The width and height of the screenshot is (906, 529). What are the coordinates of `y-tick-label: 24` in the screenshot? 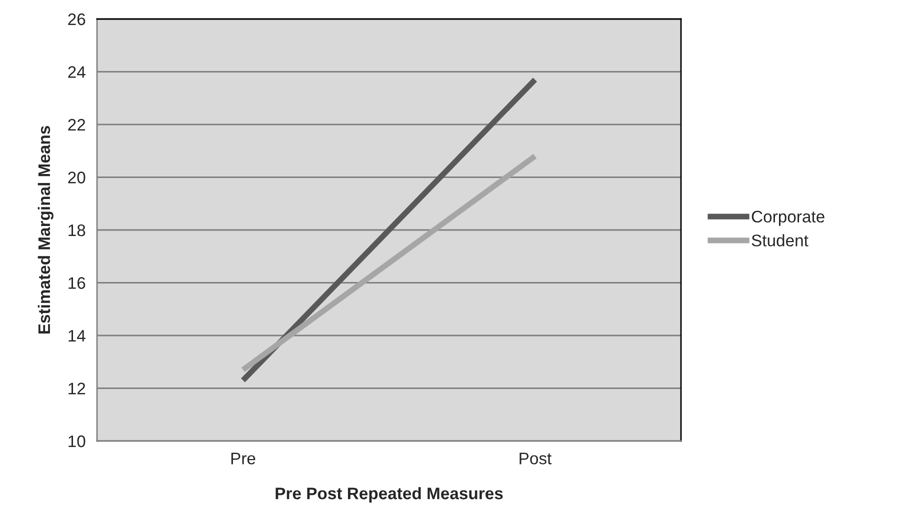 It's located at (77, 72).